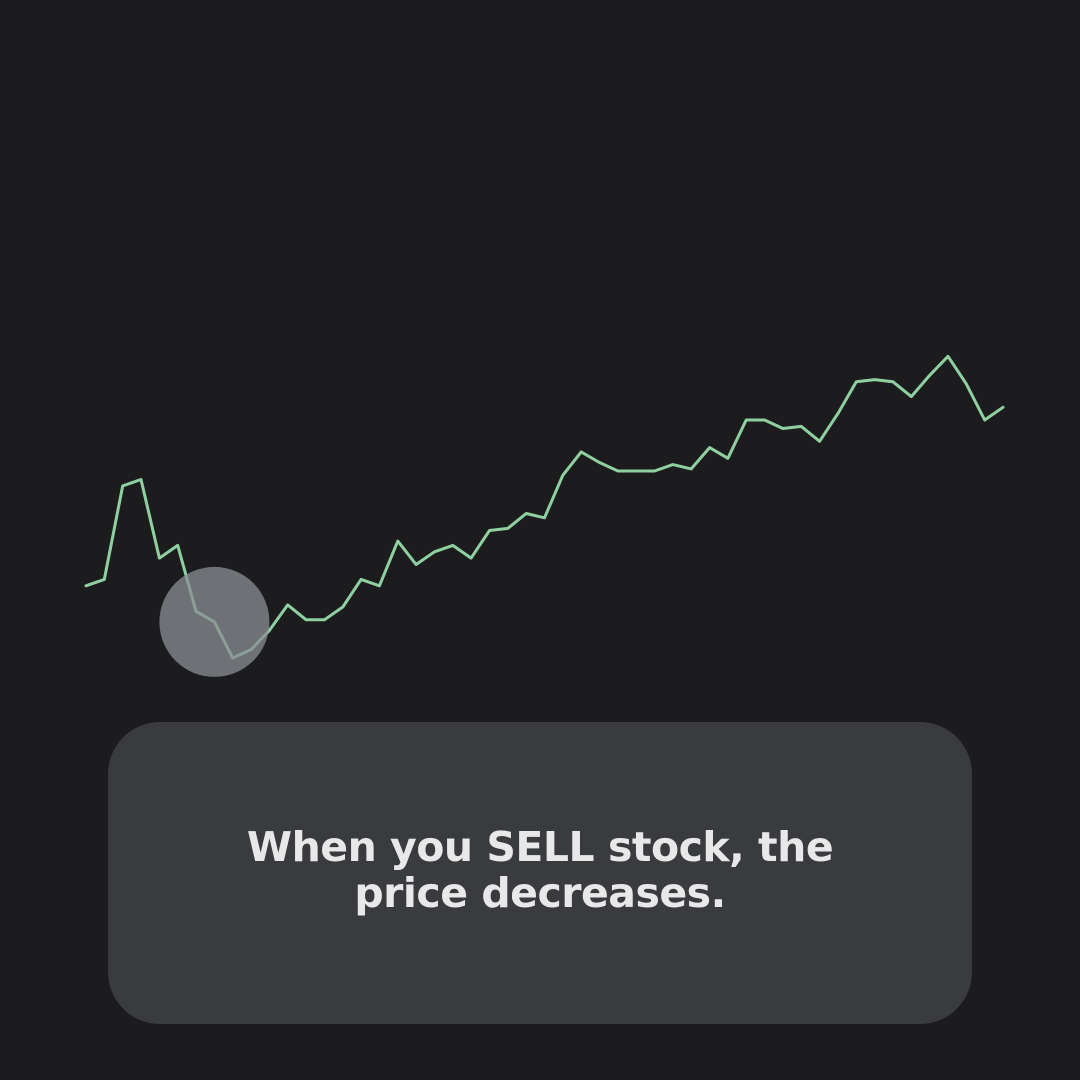 Image resolution: width=1080 pixels, height=1080 pixels. Describe the element at coordinates (214, 621) in the screenshot. I see `highlight-marker` at that location.